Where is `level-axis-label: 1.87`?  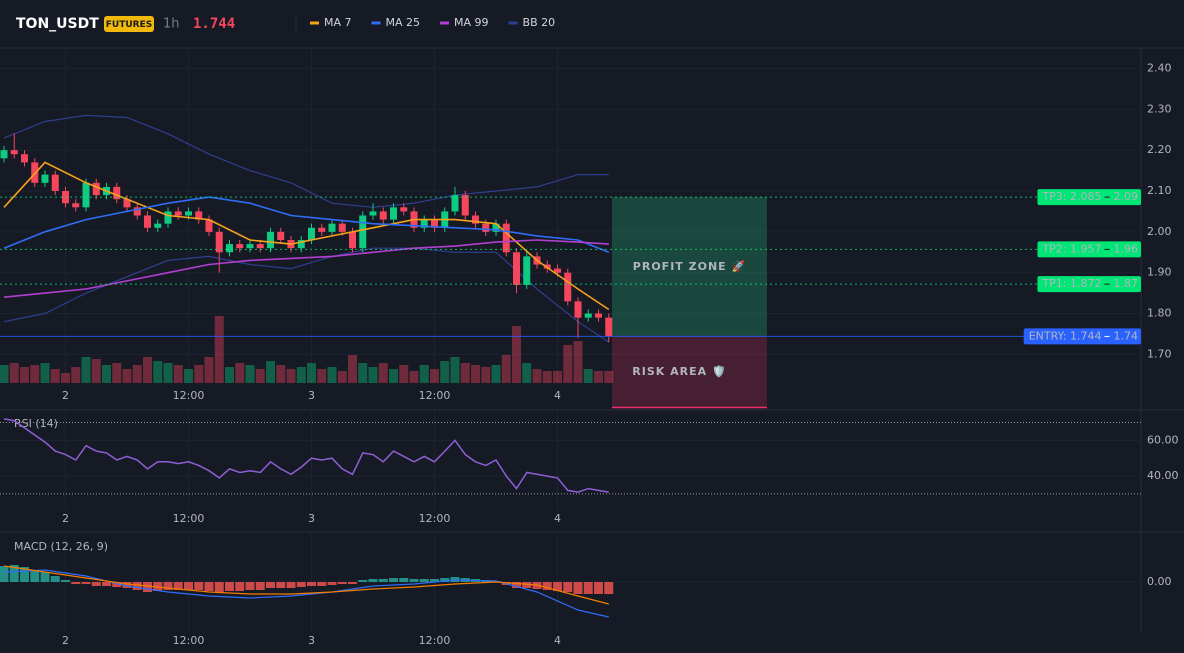
level-axis-label: 1.87 is located at coordinates (1126, 283).